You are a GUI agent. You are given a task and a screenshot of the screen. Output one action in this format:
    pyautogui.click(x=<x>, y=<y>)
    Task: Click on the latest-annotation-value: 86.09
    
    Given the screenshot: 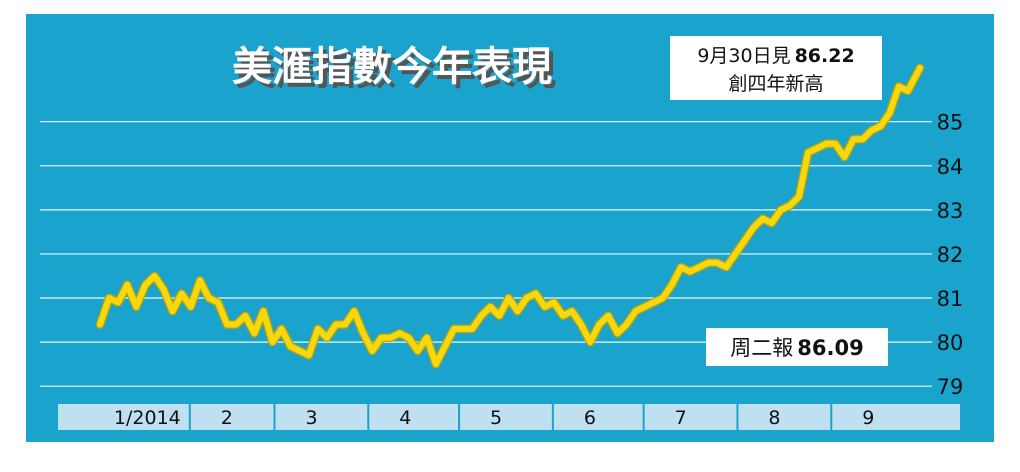 What is the action you would take?
    pyautogui.click(x=830, y=348)
    